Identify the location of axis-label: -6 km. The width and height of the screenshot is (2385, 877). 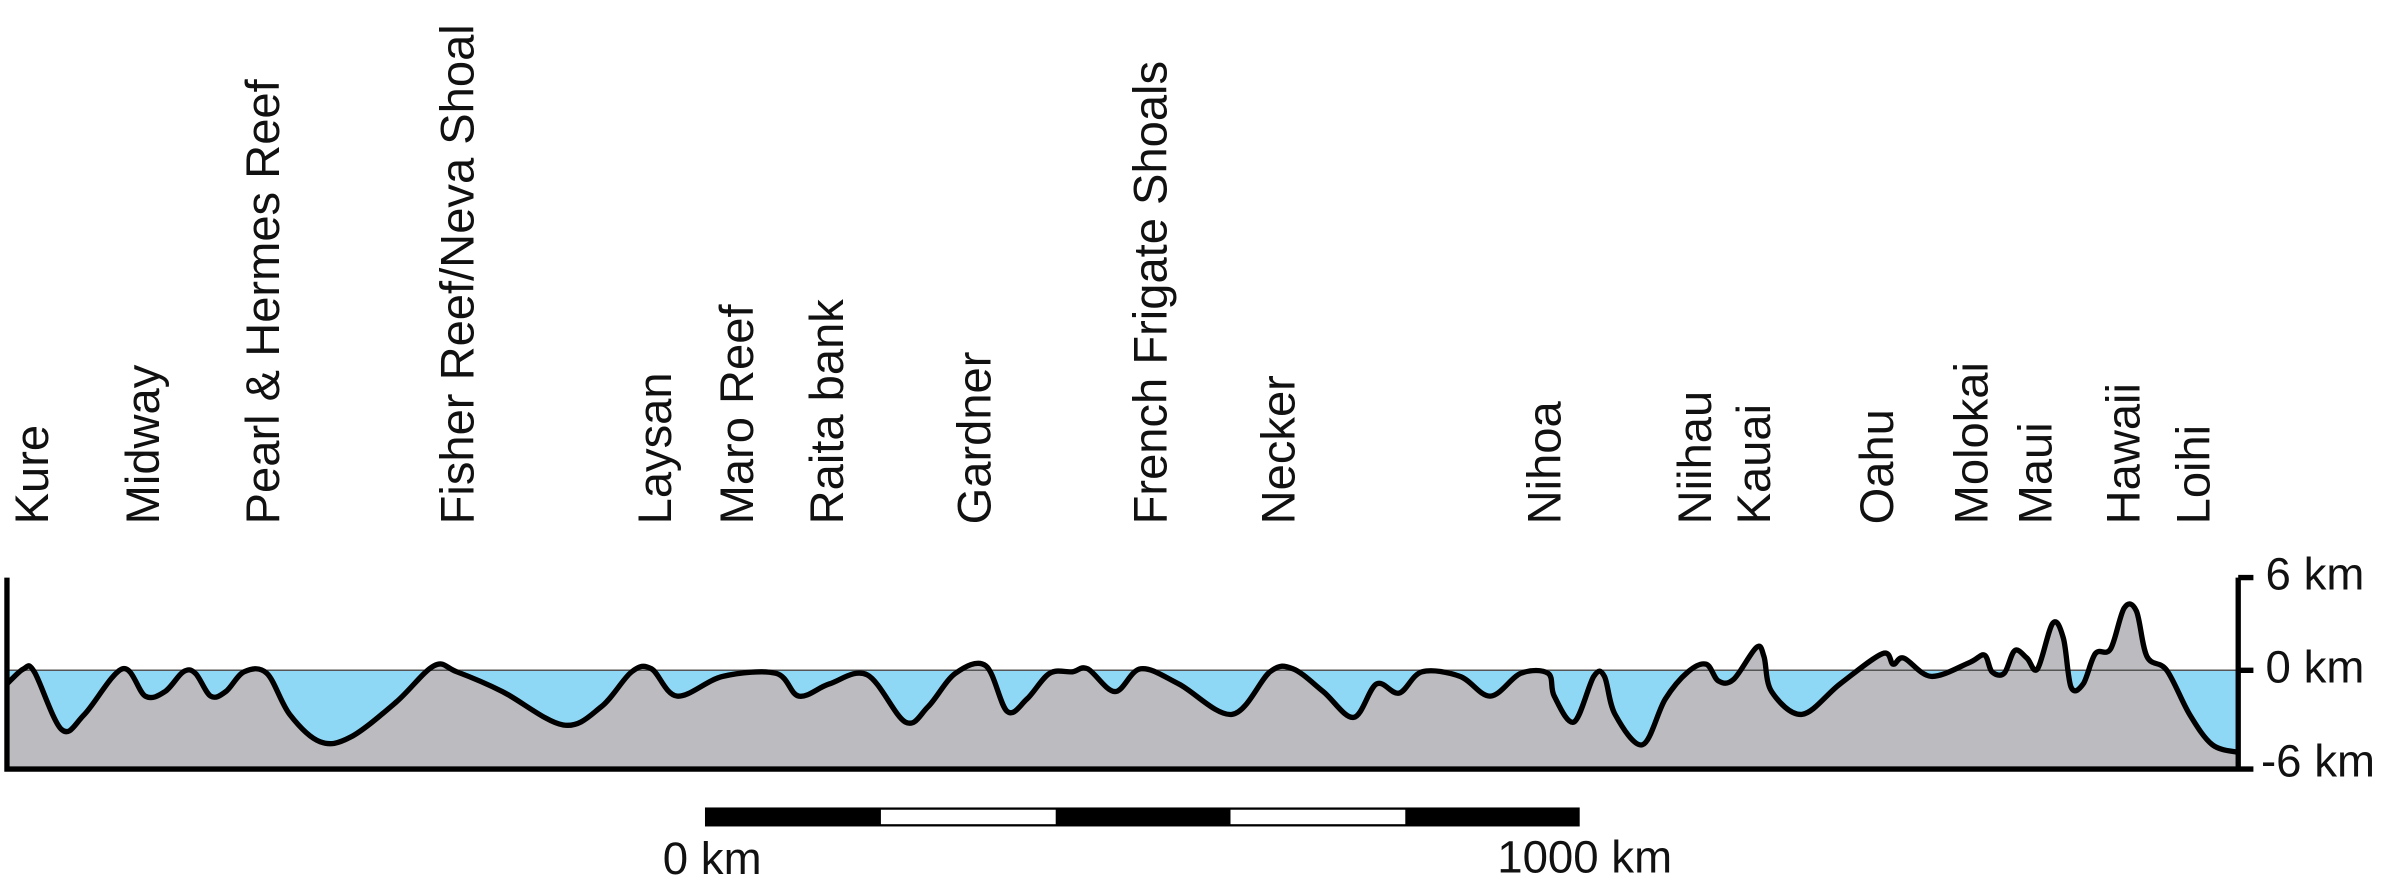
(2318, 761).